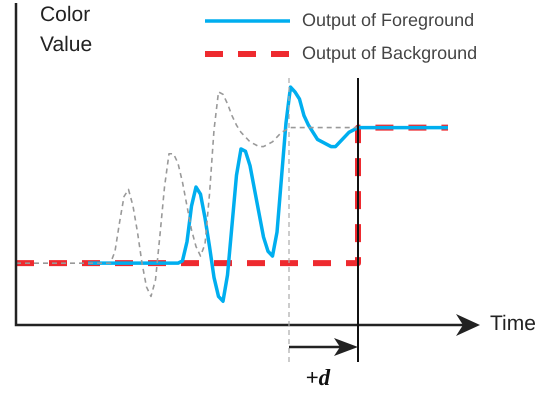 The width and height of the screenshot is (558, 394). Describe the element at coordinates (513, 324) in the screenshot. I see `x-axis-title: Time` at that location.